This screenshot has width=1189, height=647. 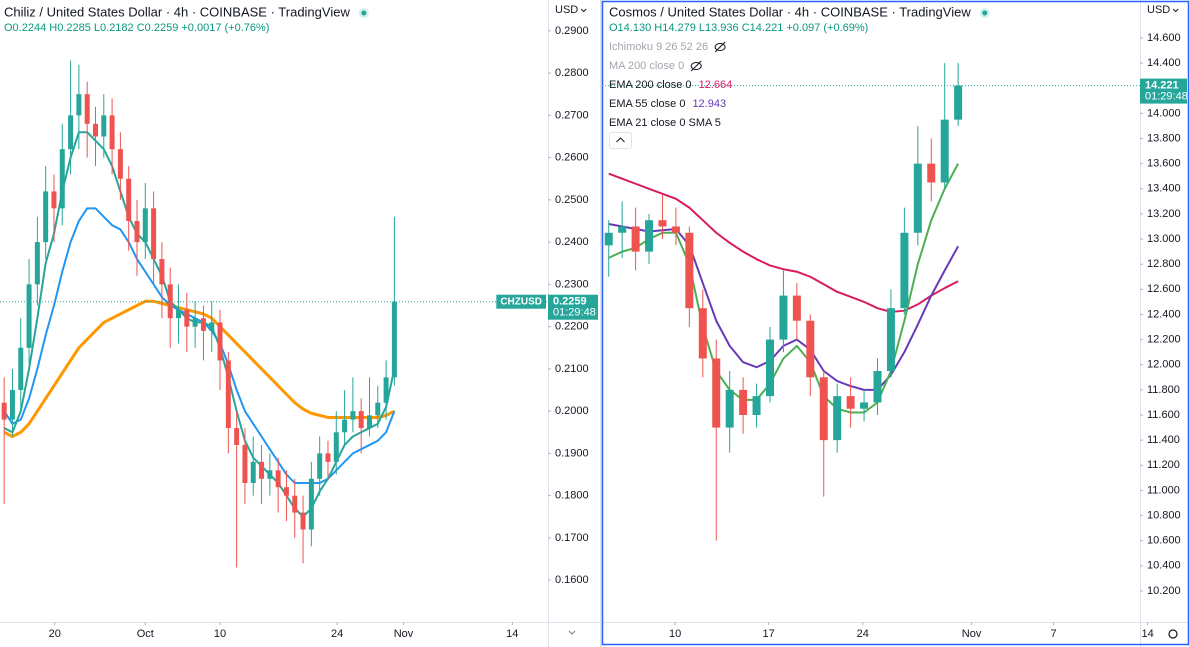 What do you see at coordinates (572, 73) in the screenshot?
I see `y-tick-label: 0.2800` at bounding box center [572, 73].